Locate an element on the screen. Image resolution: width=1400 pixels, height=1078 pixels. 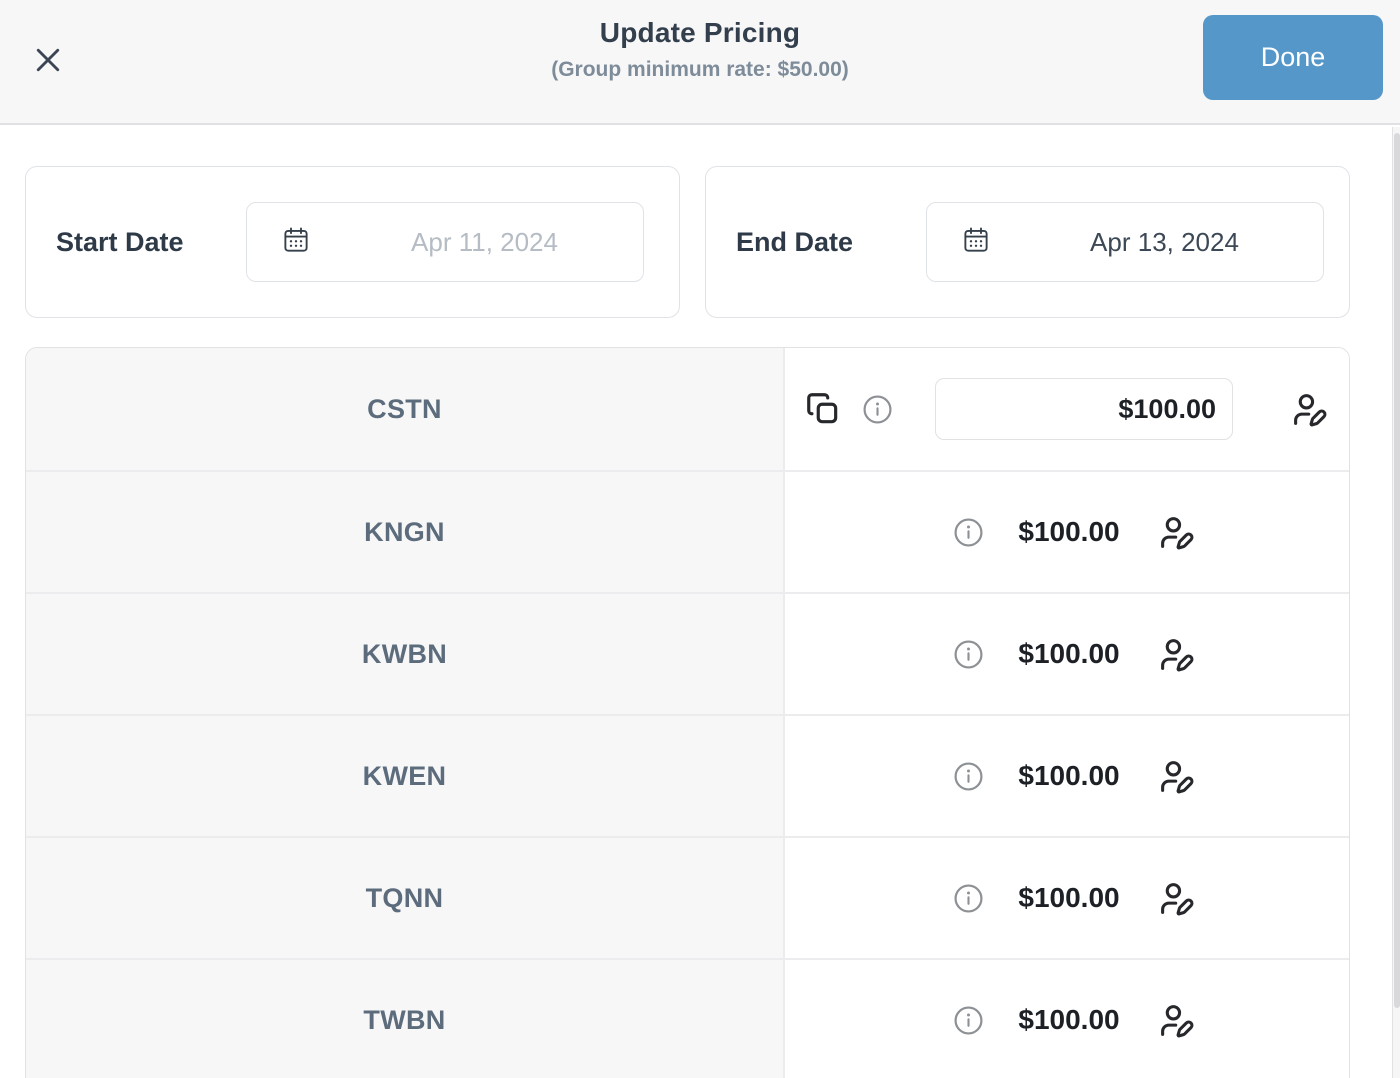
room-code-cell: KWBN is located at coordinates (405, 654).